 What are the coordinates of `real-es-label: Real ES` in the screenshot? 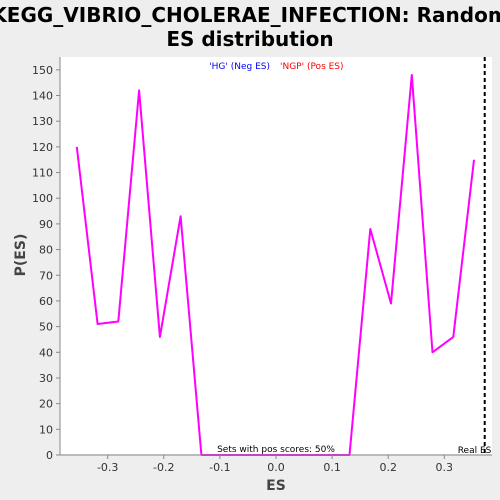 It's located at (475, 451).